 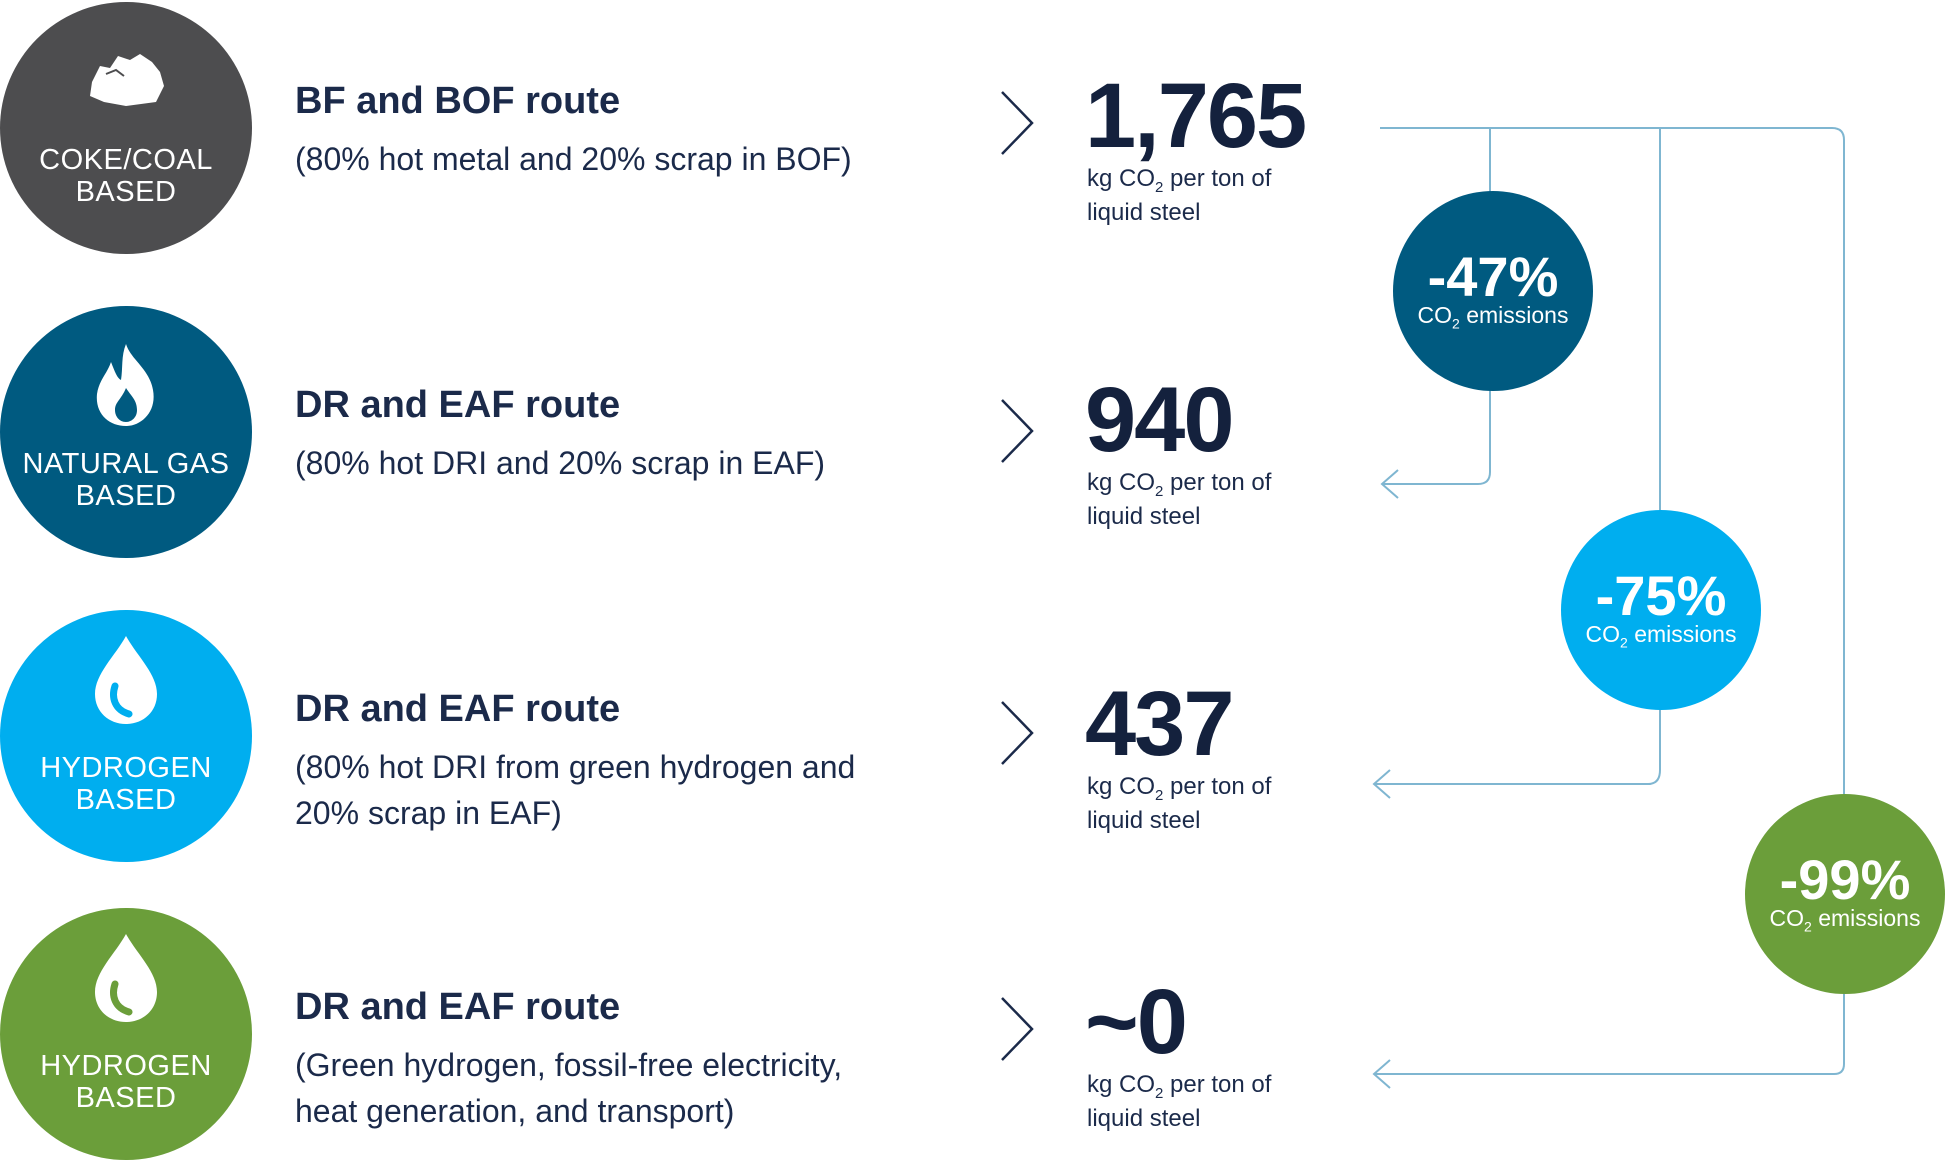 I want to click on reduction-badge: -75% CO2 emissions, so click(x=1661, y=610).